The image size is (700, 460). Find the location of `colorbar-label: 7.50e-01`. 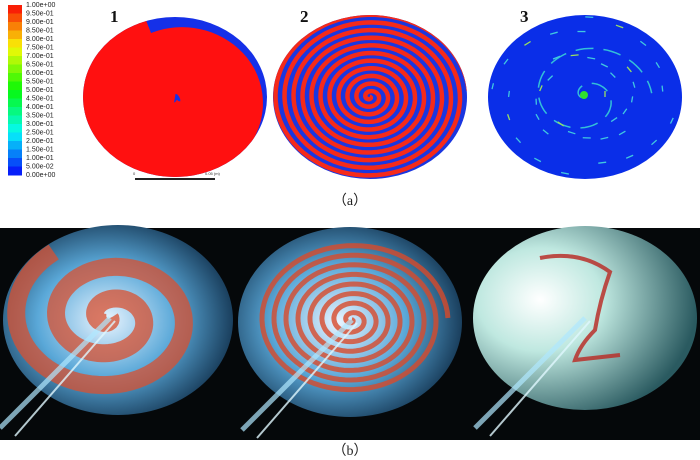

colorbar-label: 7.50e-01 is located at coordinates (40, 47).